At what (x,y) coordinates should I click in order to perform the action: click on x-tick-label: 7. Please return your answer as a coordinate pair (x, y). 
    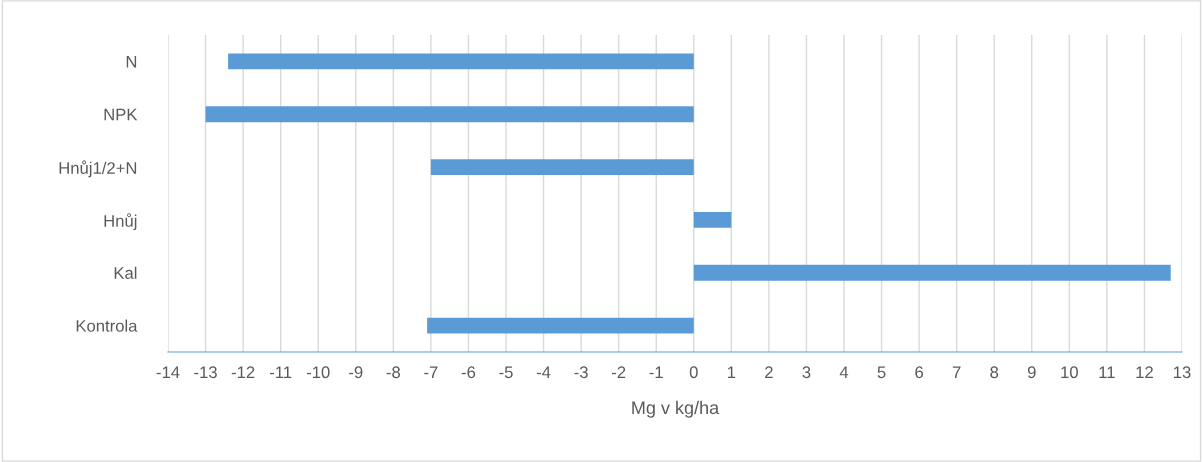
    Looking at the image, I should click on (956, 372).